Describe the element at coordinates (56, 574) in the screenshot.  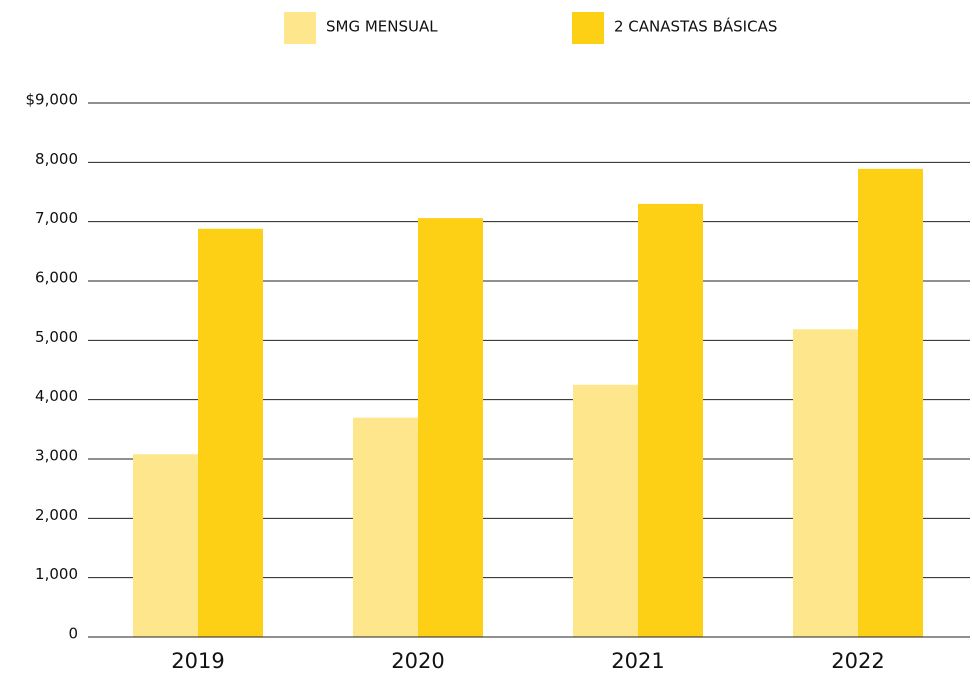
I see `y-tick-label: 1,000` at that location.